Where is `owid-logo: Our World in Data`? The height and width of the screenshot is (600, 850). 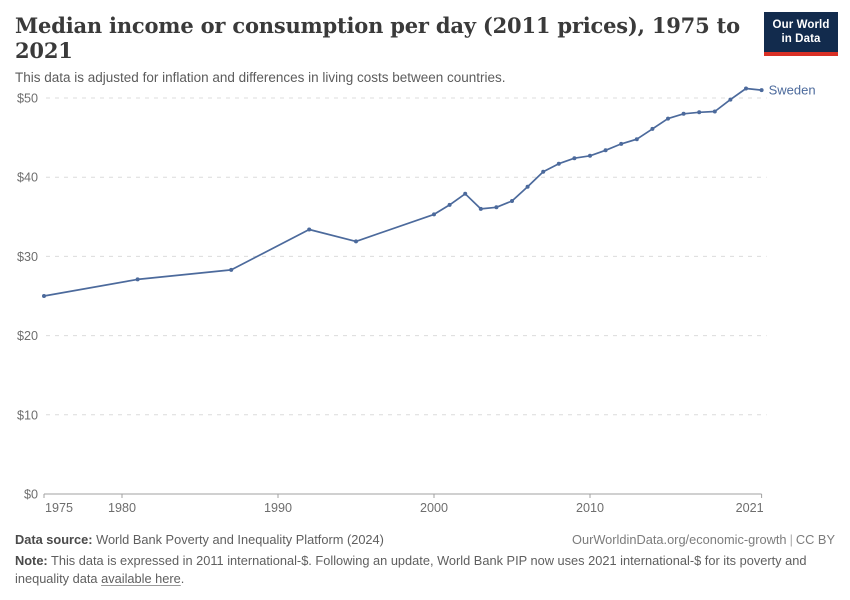 owid-logo: Our World in Data is located at coordinates (801, 34).